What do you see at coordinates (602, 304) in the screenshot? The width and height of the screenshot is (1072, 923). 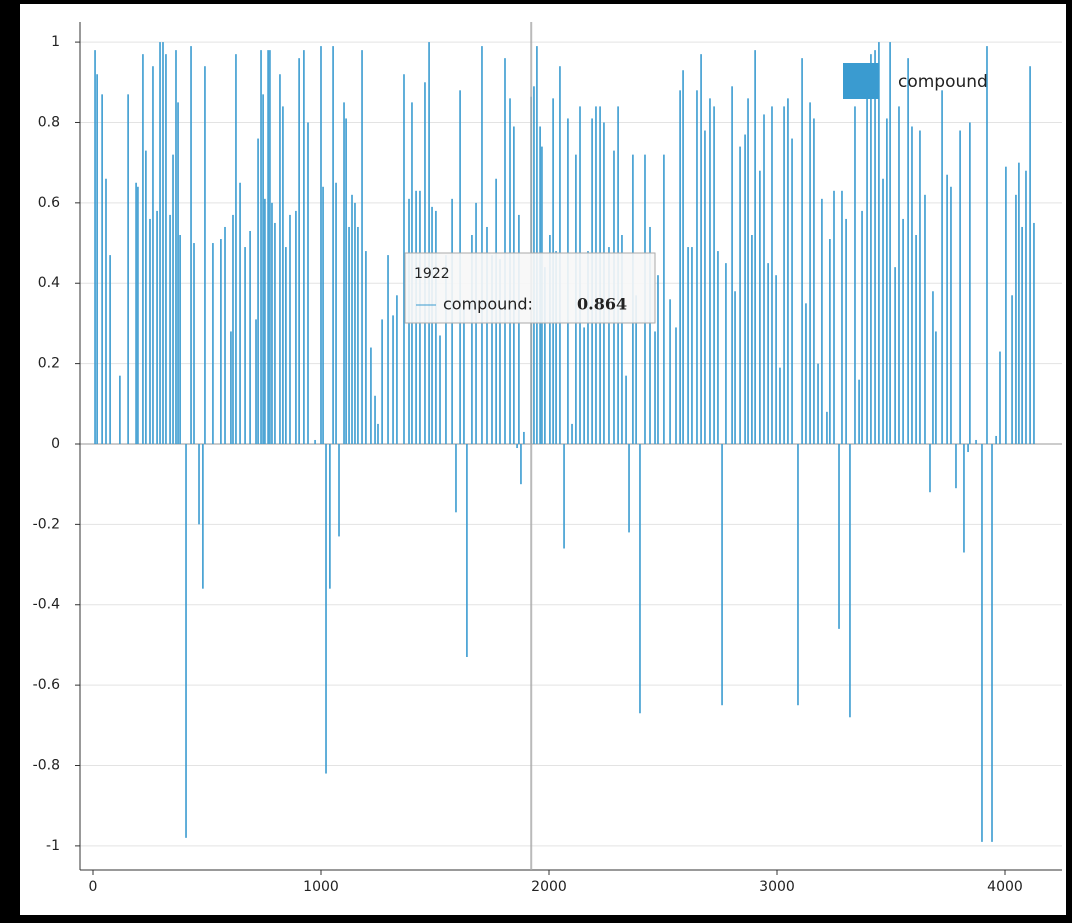 I see `tooltip-value: 0.864` at bounding box center [602, 304].